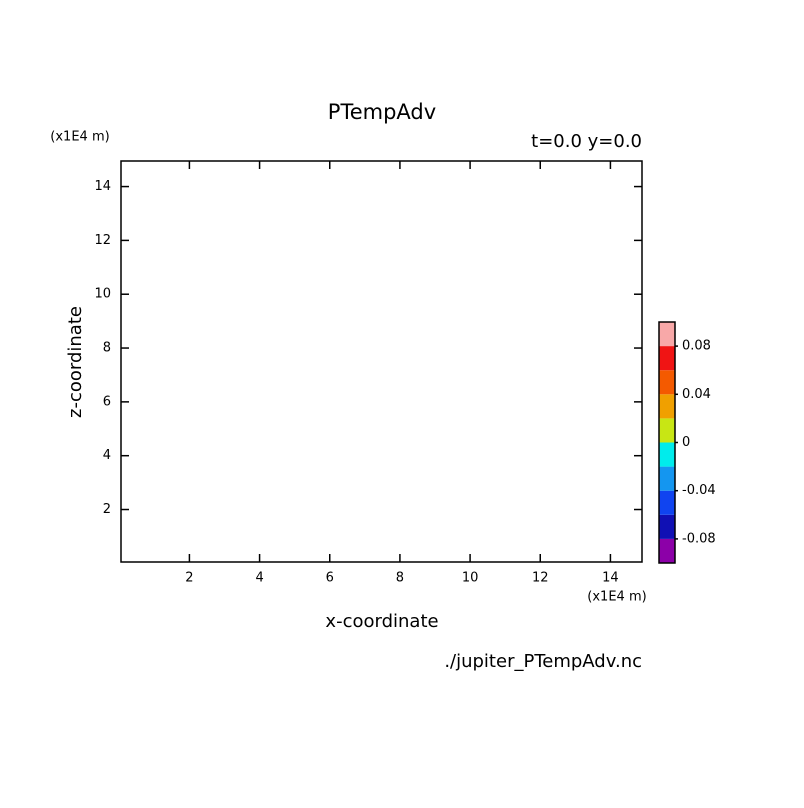 The height and width of the screenshot is (808, 804). What do you see at coordinates (381, 621) in the screenshot?
I see `x-axis-label: x-coordinate` at bounding box center [381, 621].